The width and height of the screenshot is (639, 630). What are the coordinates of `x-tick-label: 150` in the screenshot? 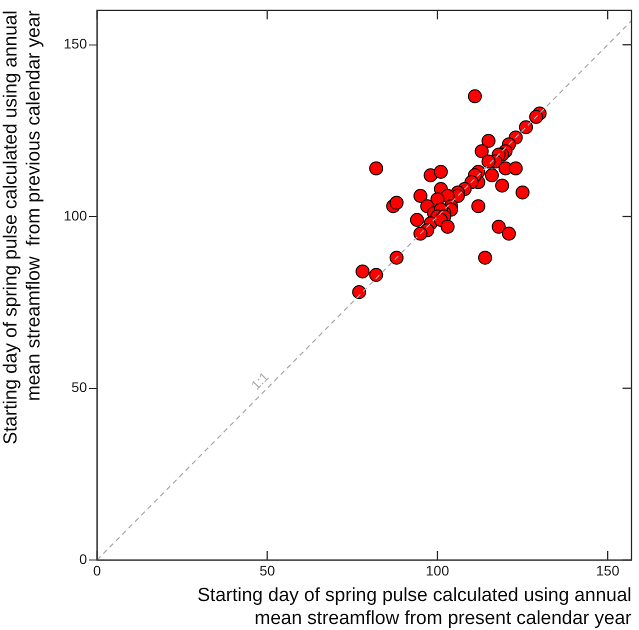 It's located at (608, 570).